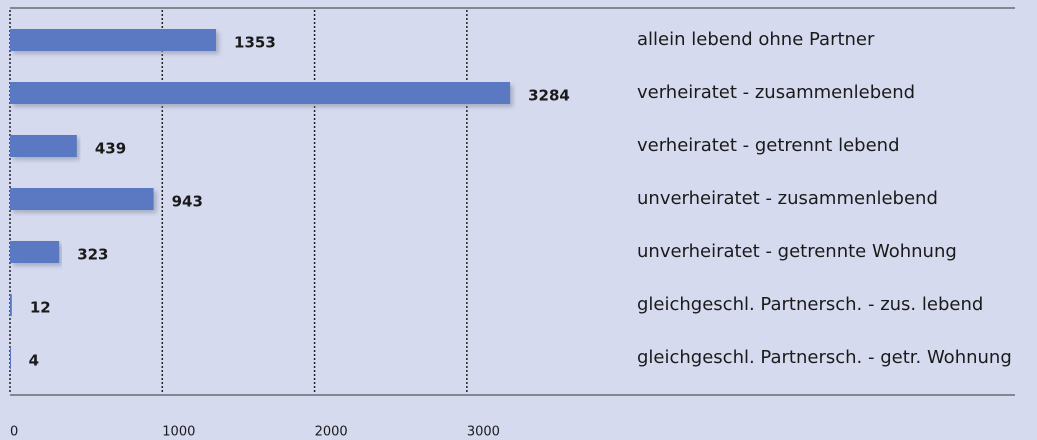 The width and height of the screenshot is (1037, 440). Describe the element at coordinates (549, 96) in the screenshot. I see `value-label: 3284` at that location.